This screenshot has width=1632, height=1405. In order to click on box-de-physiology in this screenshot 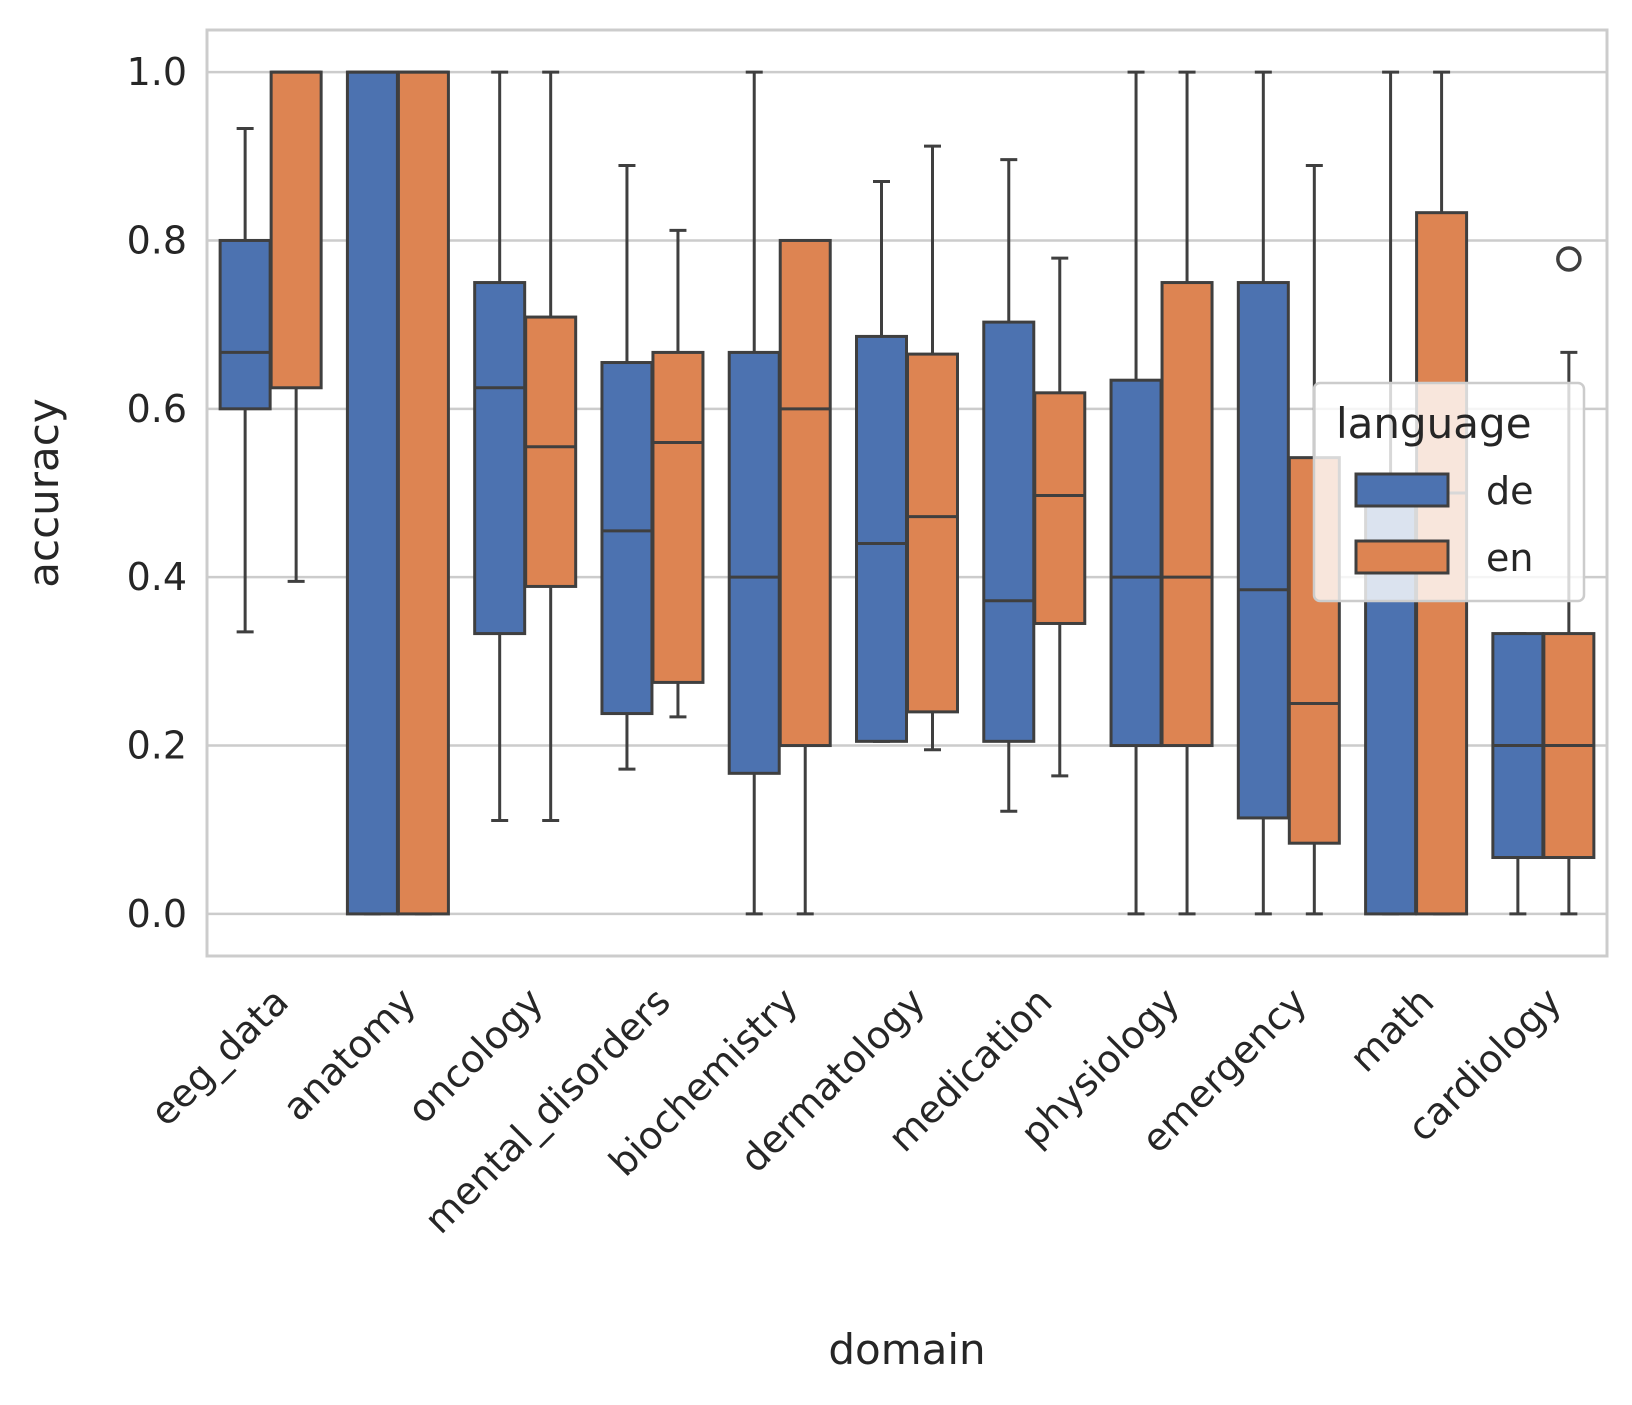, I will do `click(1136, 493)`.